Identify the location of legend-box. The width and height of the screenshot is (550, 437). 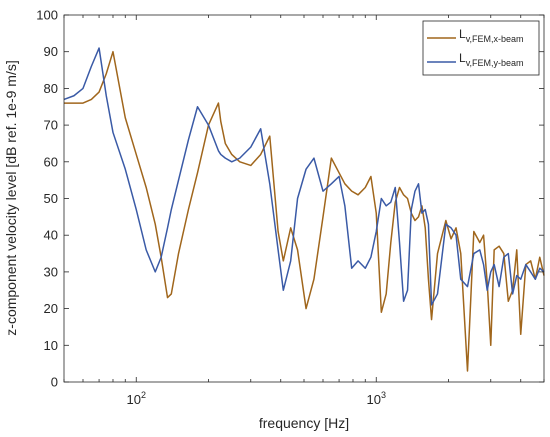
(481, 48).